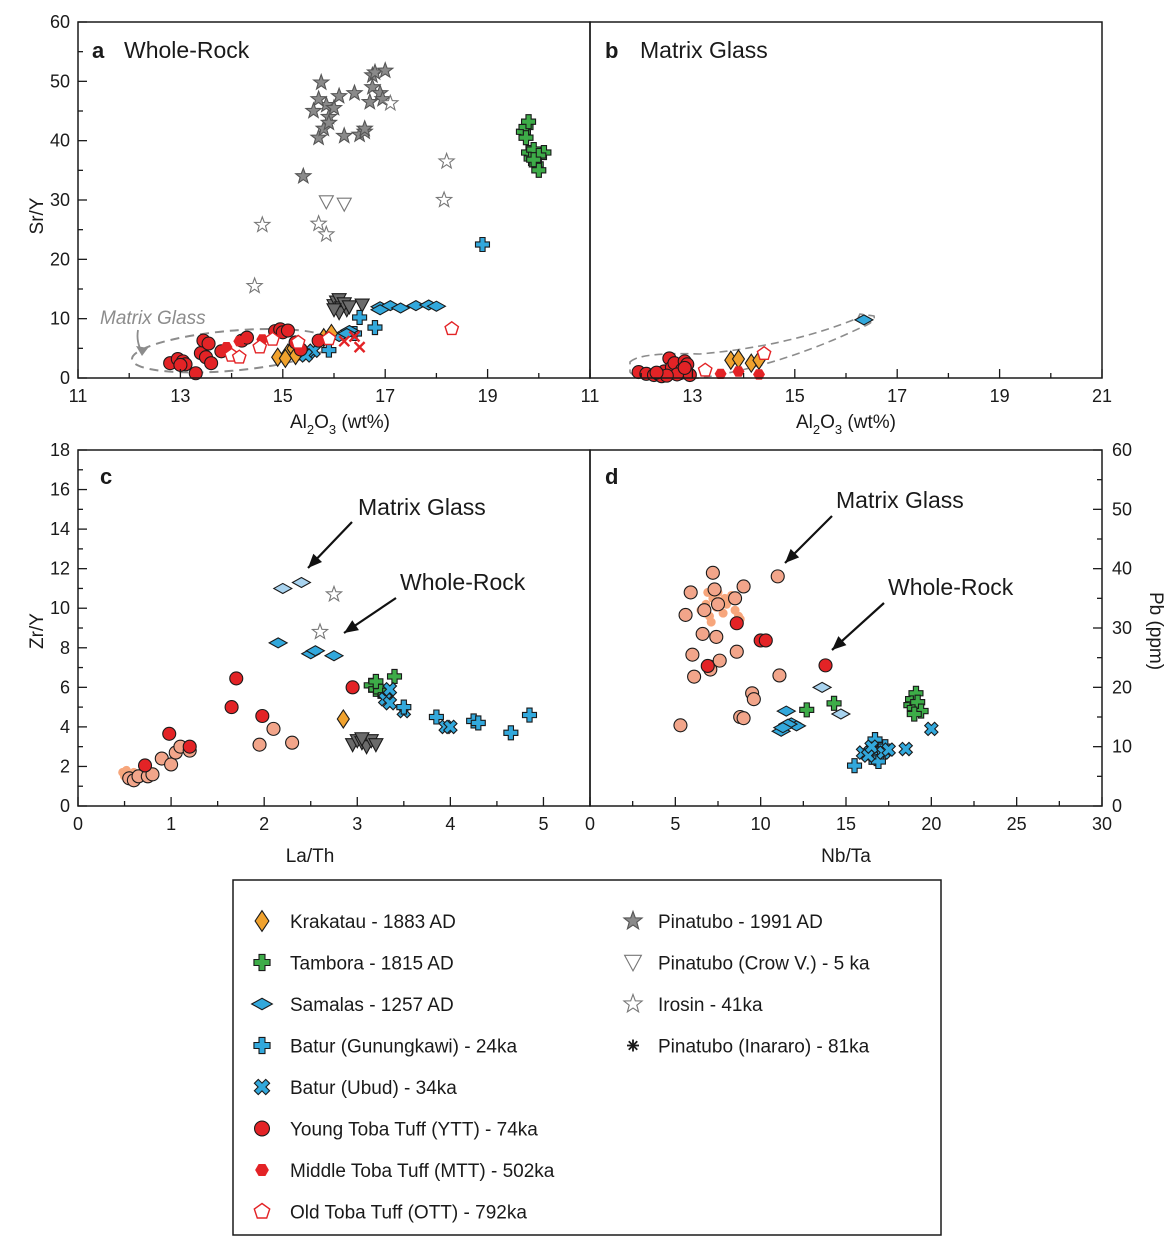 Image resolution: width=1167 pixels, height=1241 pixels. What do you see at coordinates (900, 500) in the screenshot?
I see `panel-d-matrix-glass-note: Matrix Glass` at bounding box center [900, 500].